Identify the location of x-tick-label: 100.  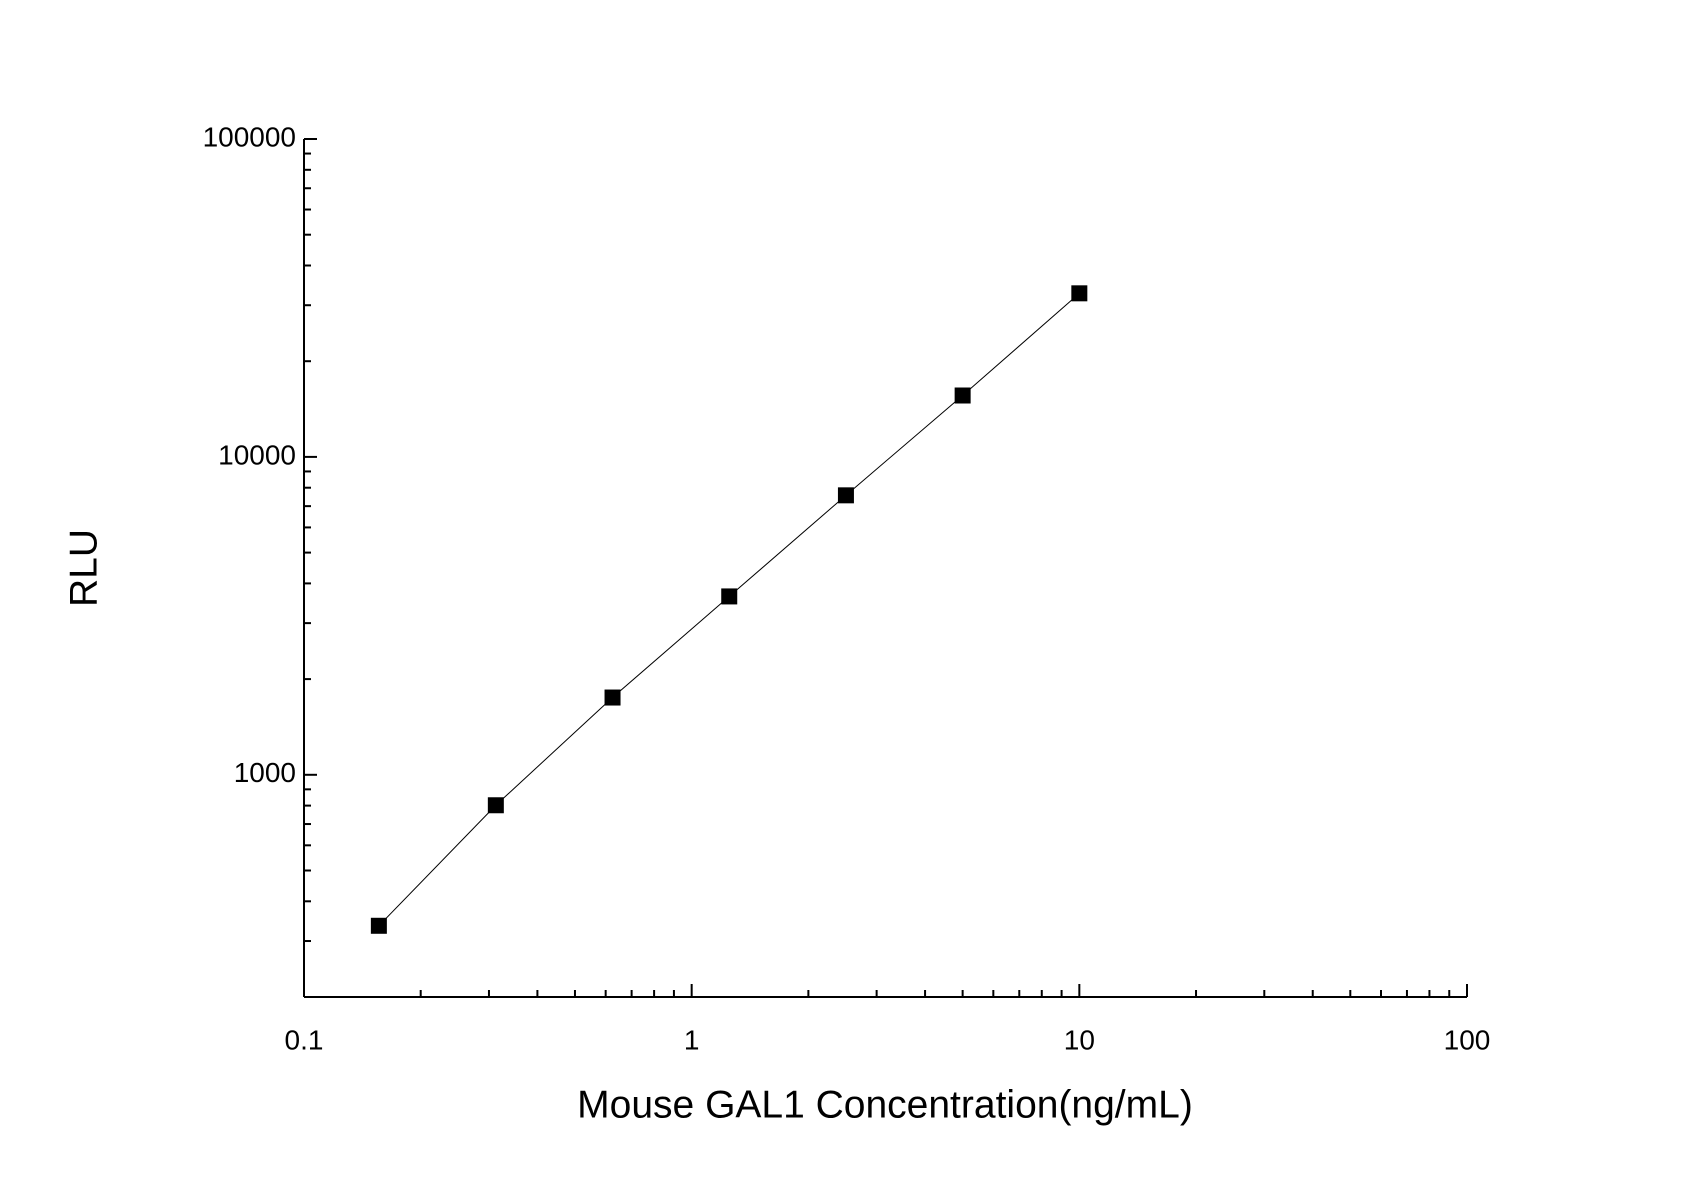
(1467, 1039).